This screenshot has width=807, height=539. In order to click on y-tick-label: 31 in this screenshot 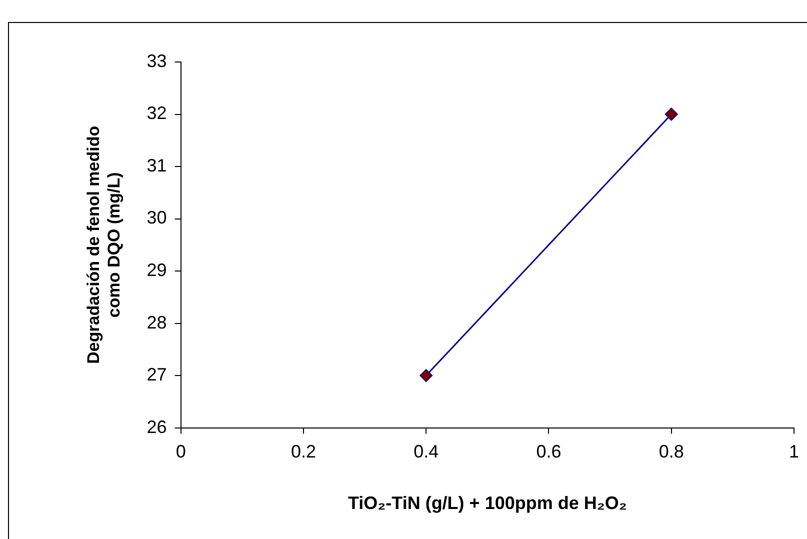, I will do `click(156, 165)`.